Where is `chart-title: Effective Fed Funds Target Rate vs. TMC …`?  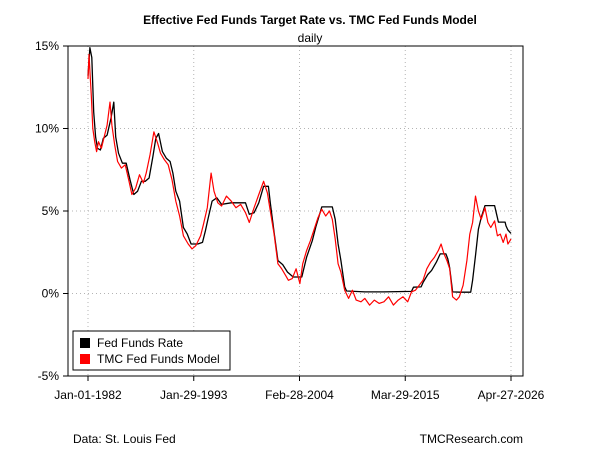 chart-title: Effective Fed Funds Target Rate vs. TMC … is located at coordinates (310, 20).